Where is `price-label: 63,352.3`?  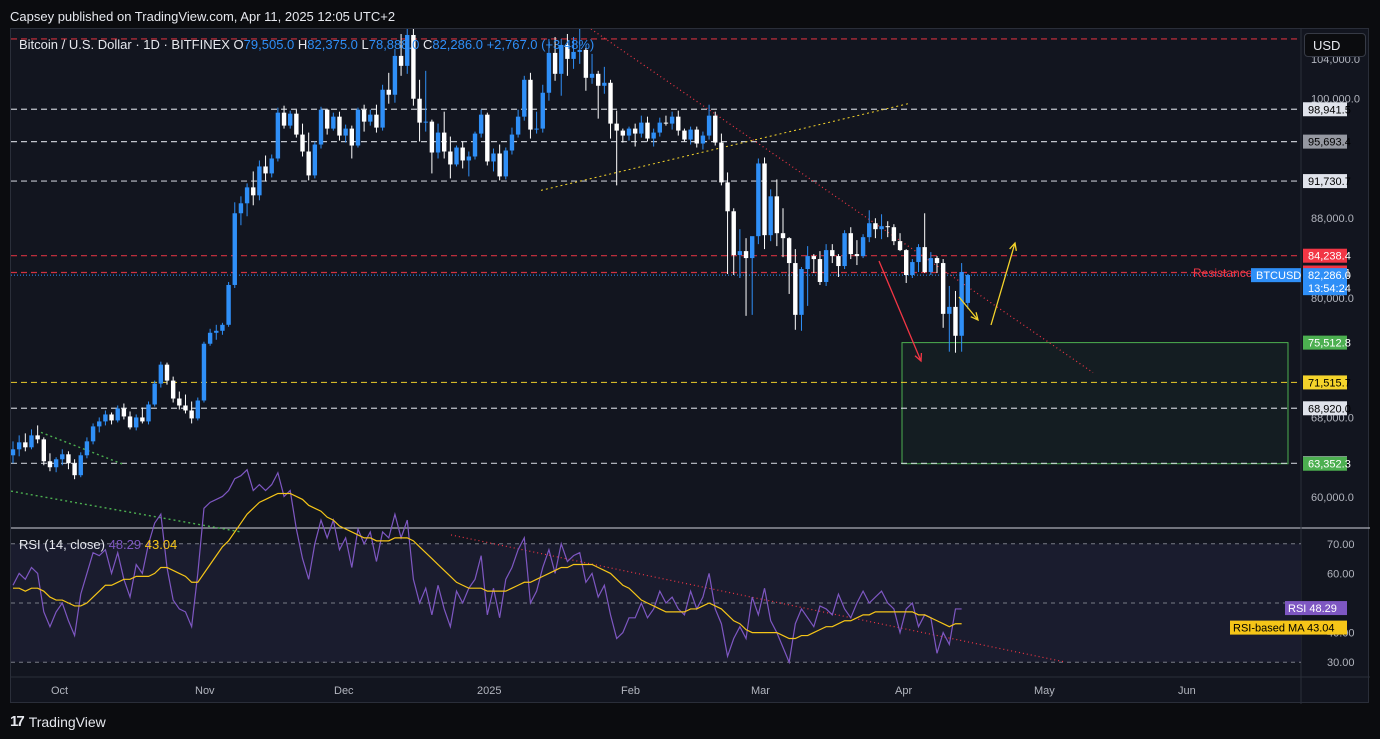
price-label: 63,352.3 is located at coordinates (1329, 465).